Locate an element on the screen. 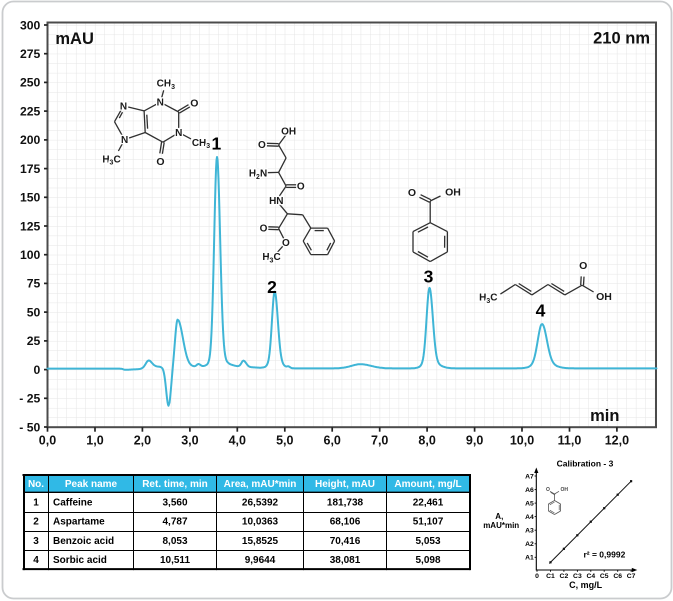  svg-text: H2N is located at coordinates (258, 174).